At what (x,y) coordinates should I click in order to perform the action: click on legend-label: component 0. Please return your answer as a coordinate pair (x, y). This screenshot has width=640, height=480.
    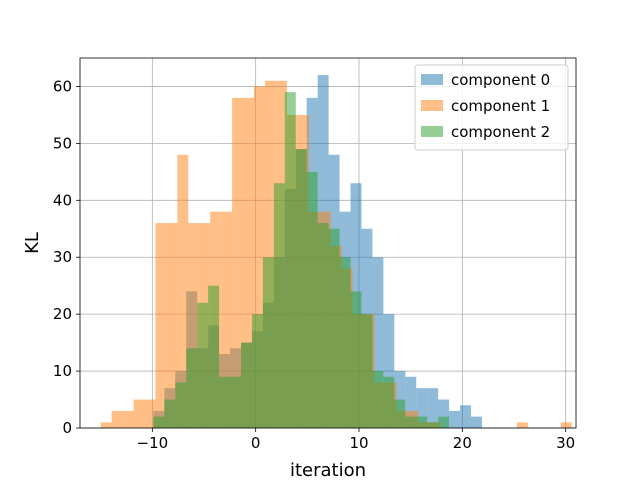
    Looking at the image, I should click on (500, 80).